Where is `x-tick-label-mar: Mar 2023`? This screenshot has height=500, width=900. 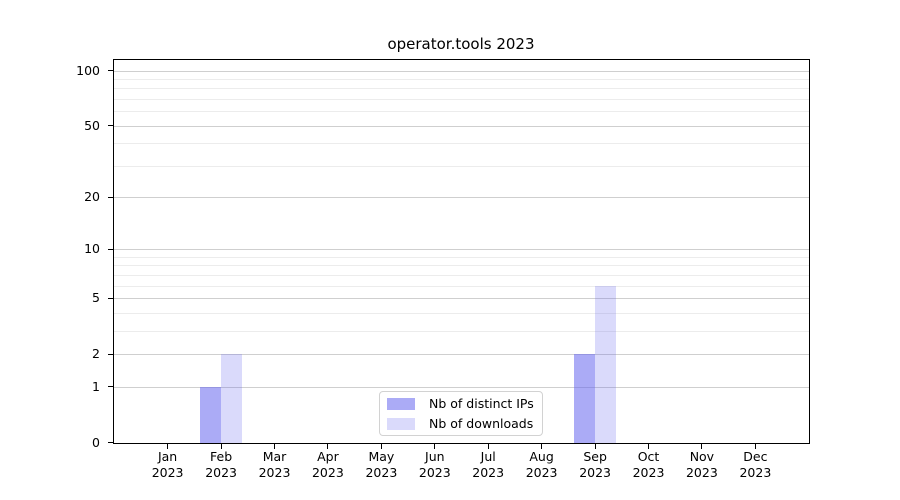
x-tick-label-mar: Mar 2023 is located at coordinates (274, 464).